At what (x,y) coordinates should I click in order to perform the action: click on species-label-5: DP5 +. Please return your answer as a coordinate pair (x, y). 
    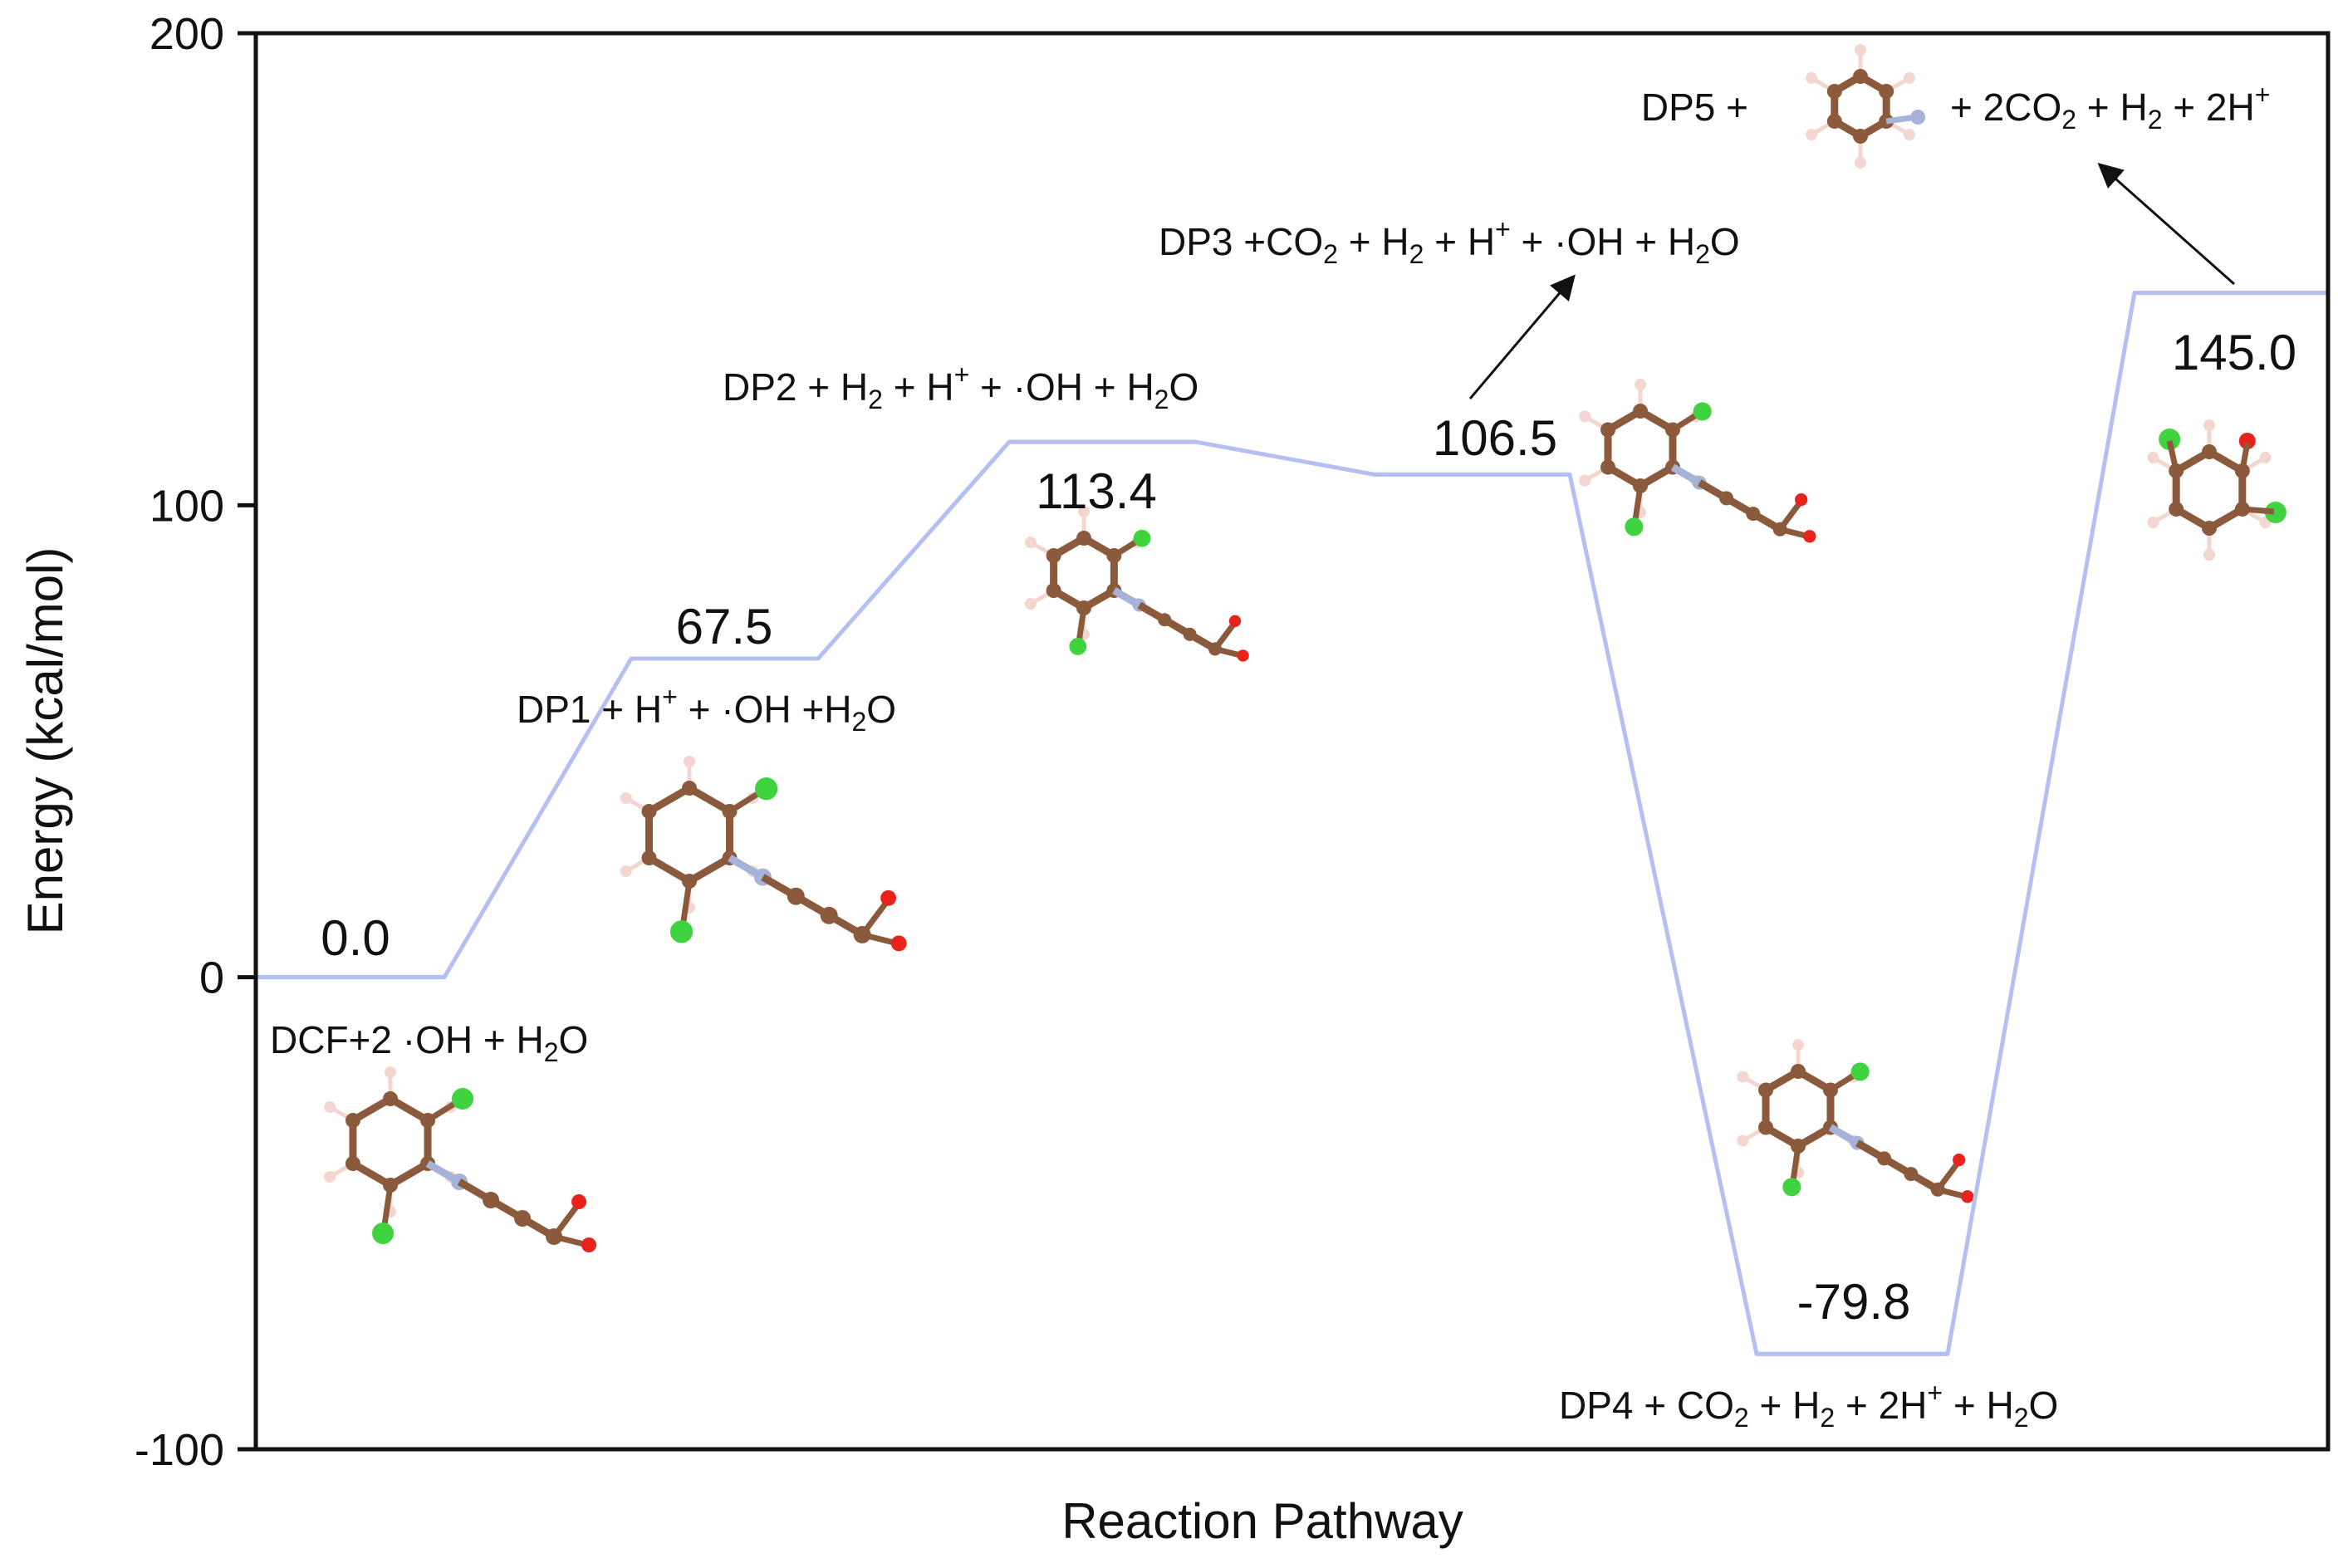
    Looking at the image, I should click on (1694, 108).